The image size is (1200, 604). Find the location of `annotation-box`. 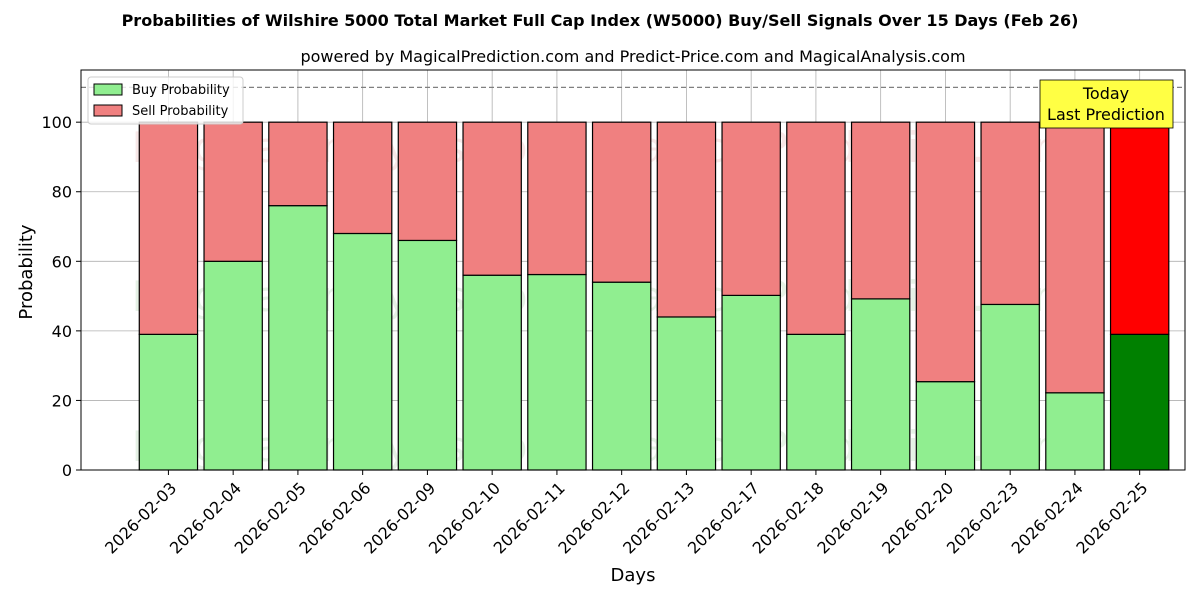

annotation-box is located at coordinates (1106, 104).